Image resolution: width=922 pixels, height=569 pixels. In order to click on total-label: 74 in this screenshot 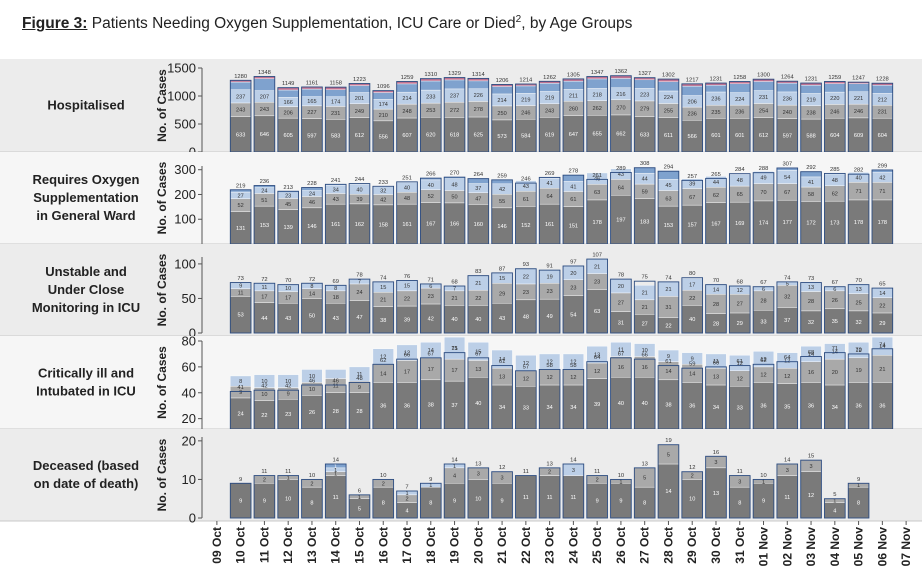, I will do `click(882, 345)`.